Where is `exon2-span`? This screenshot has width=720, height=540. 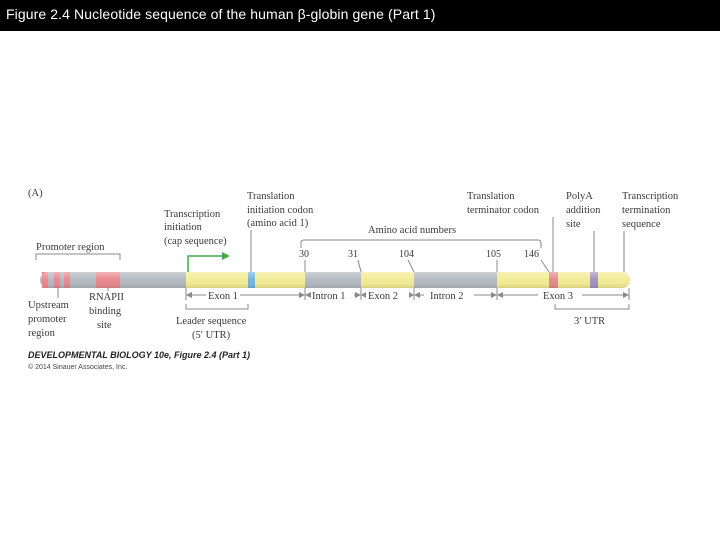
exon2-span is located at coordinates (388, 294).